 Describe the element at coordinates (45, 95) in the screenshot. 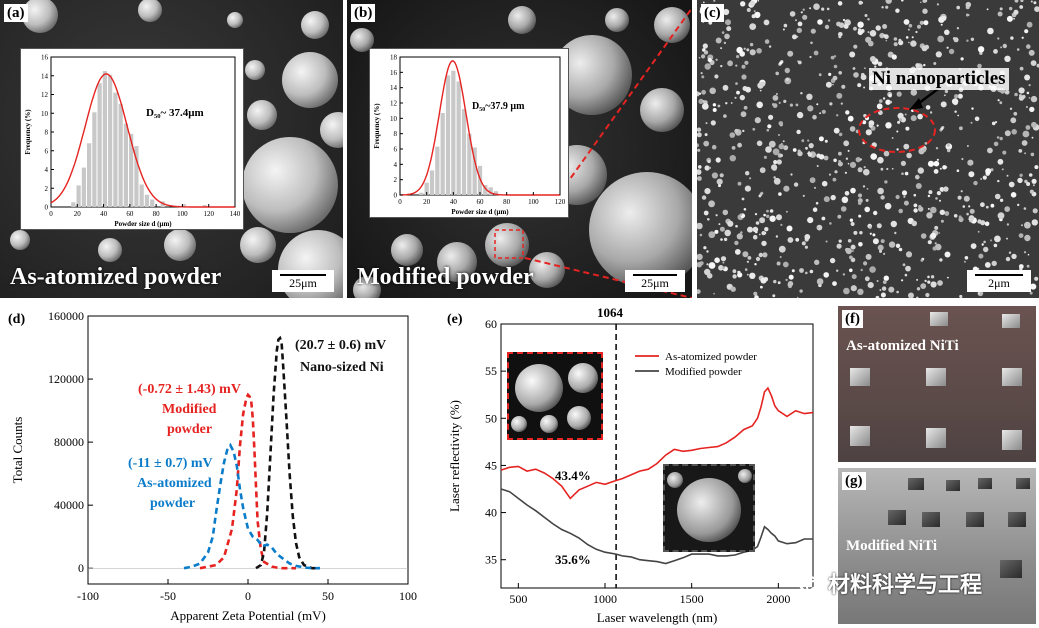

I see `hist-y-tick-label: 12` at that location.